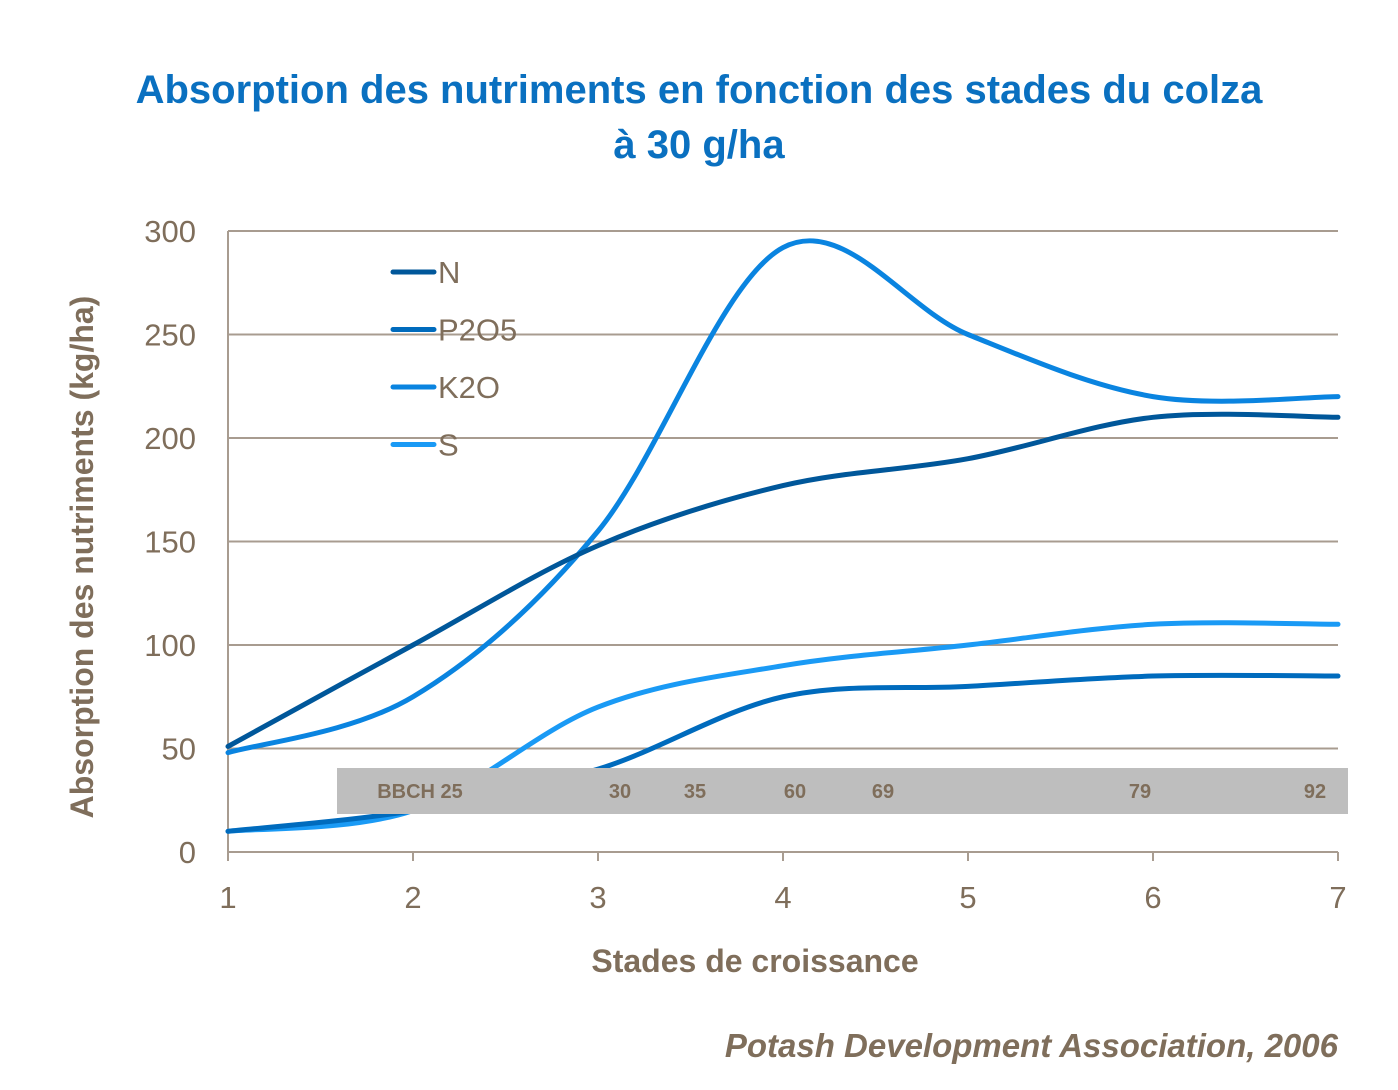  I want to click on x-tick-label: 1, so click(227, 897).